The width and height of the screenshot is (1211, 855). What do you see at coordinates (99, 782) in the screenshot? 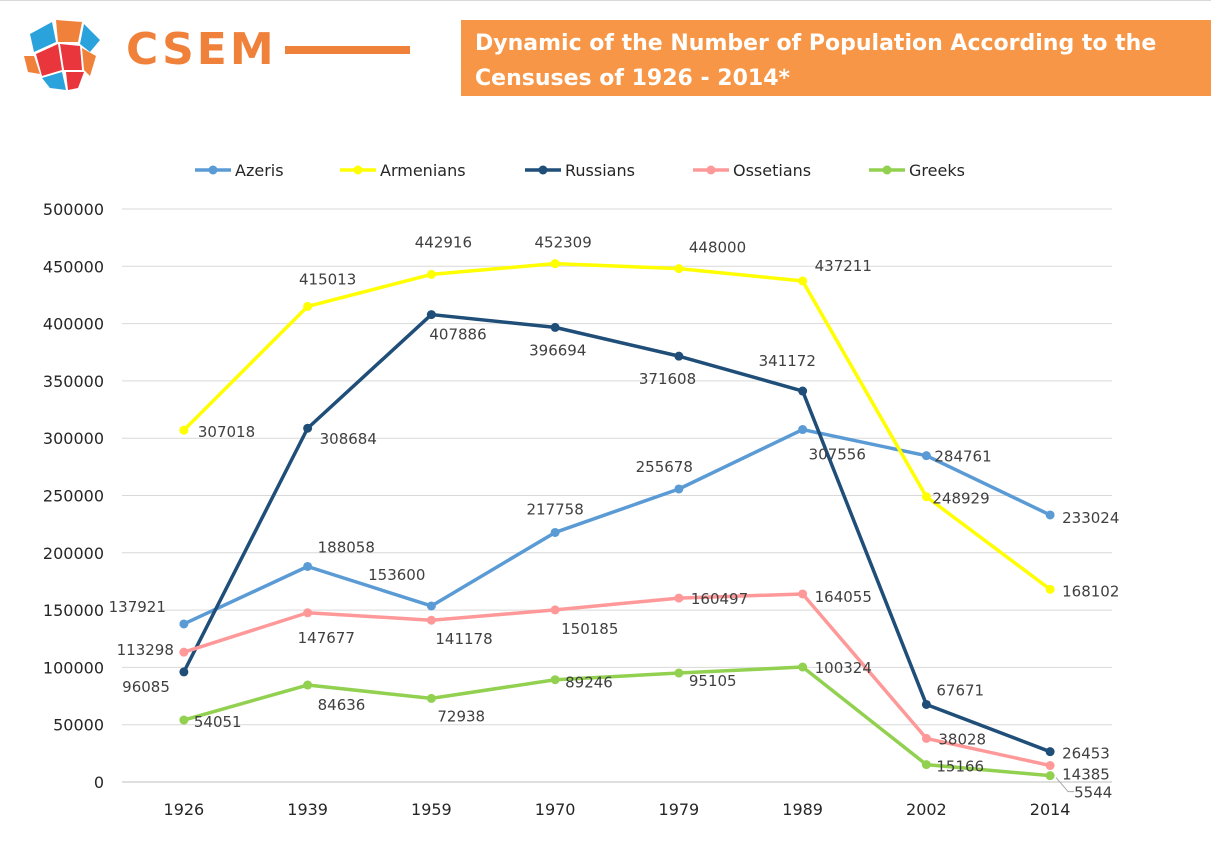
I see `y-tick-label: 0` at bounding box center [99, 782].